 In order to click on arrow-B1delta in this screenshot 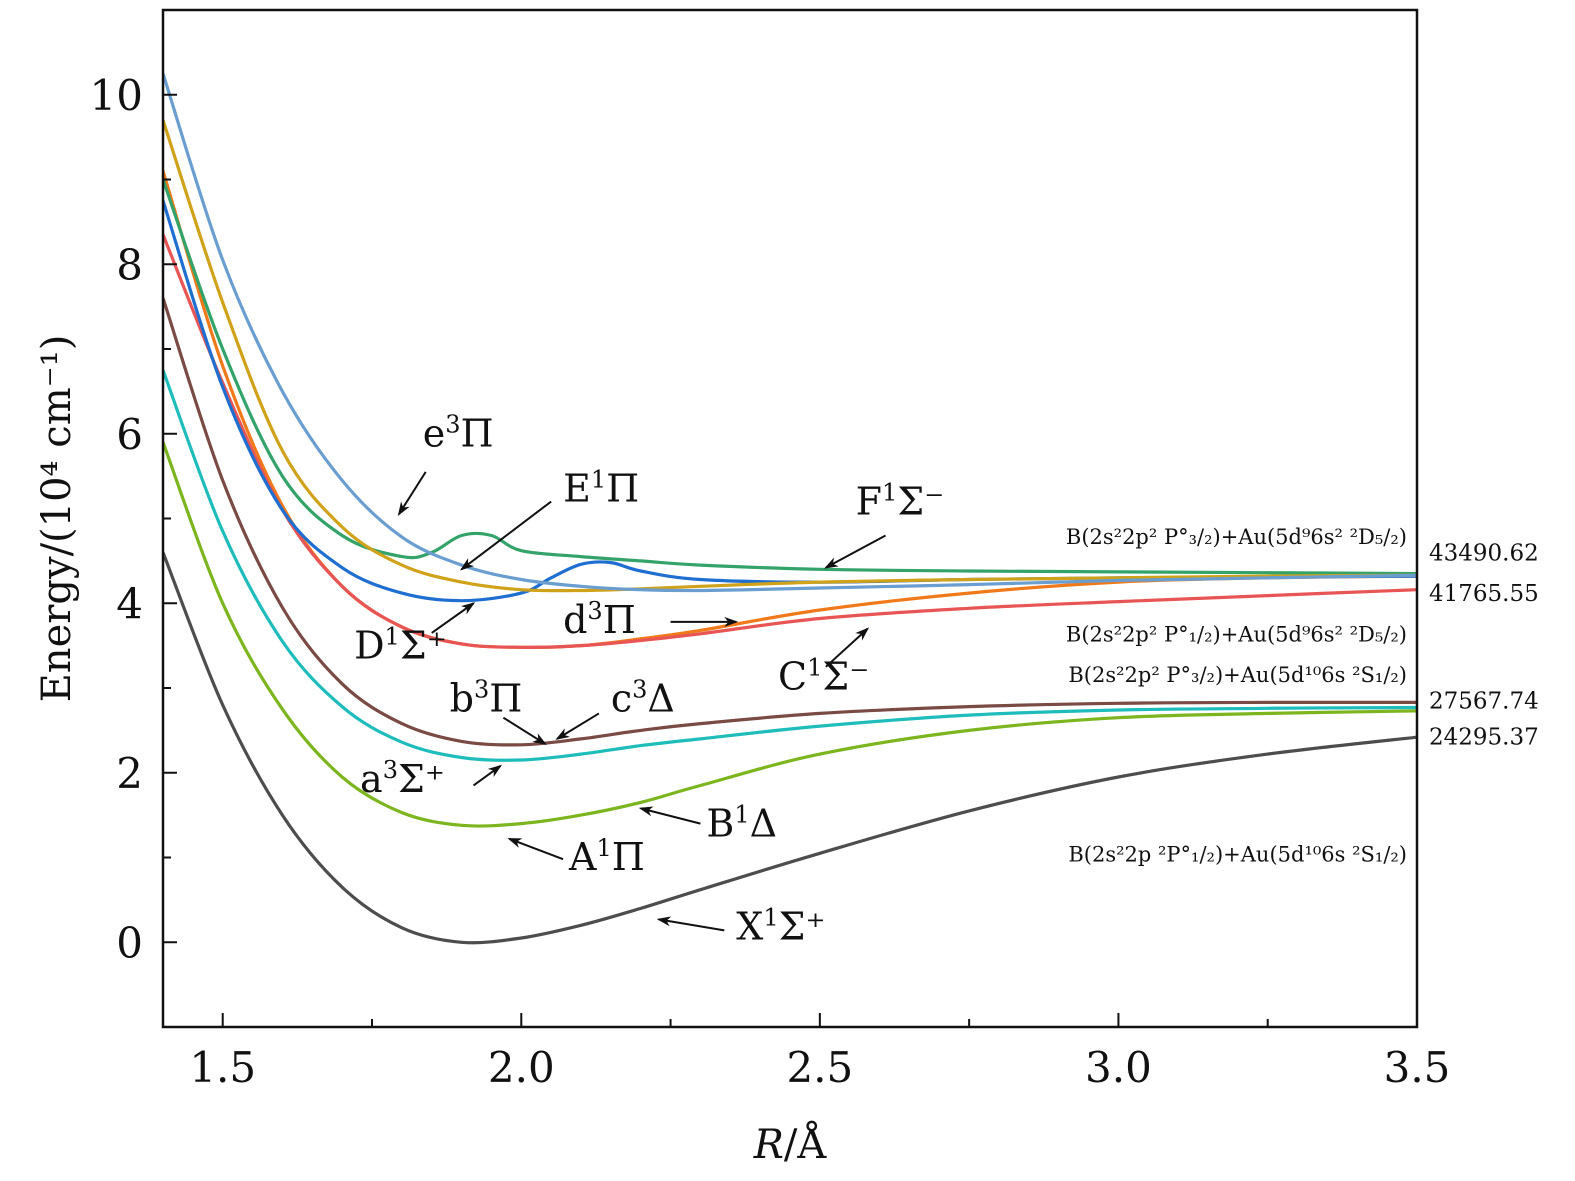, I will do `click(669, 815)`.